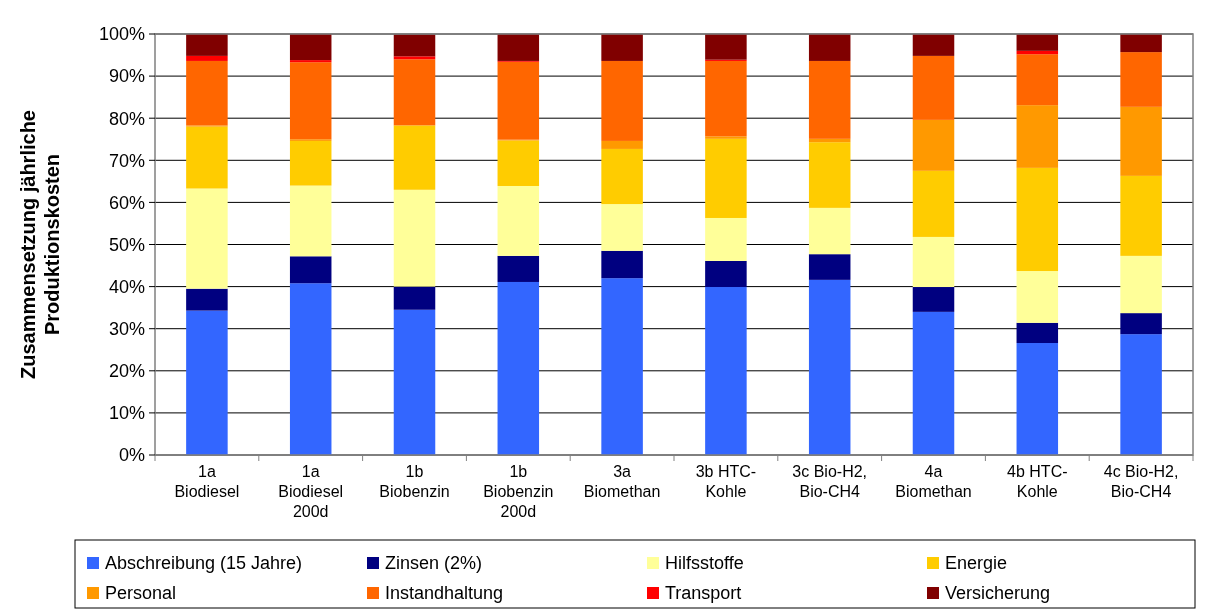 This screenshot has width=1206, height=610. Describe the element at coordinates (126, 160) in the screenshot. I see `y-tick-label: 70%` at that location.